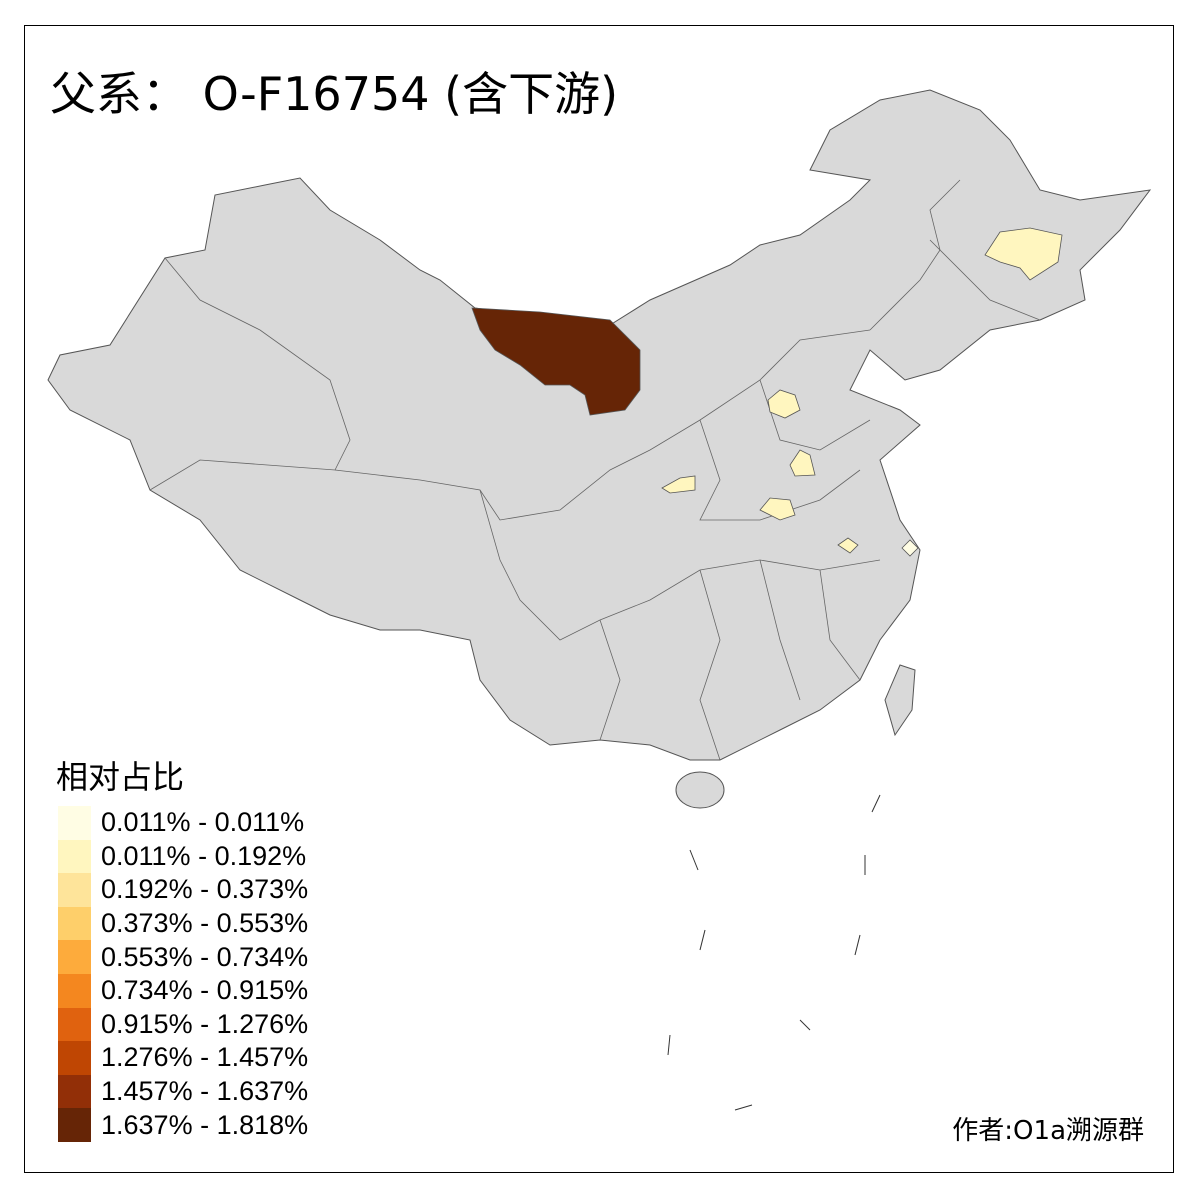 This screenshot has width=1200, height=1200. I want to click on legend-item: 1.276% - 1.457%, so click(183, 1058).